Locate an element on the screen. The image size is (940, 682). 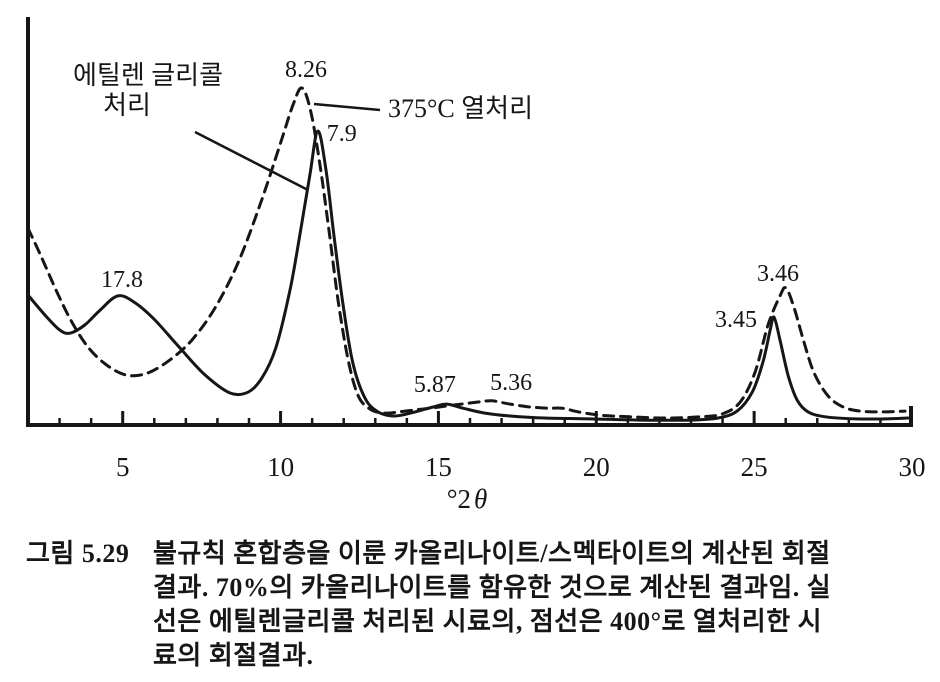
x-tick-label-15: 15 is located at coordinates (438, 467).